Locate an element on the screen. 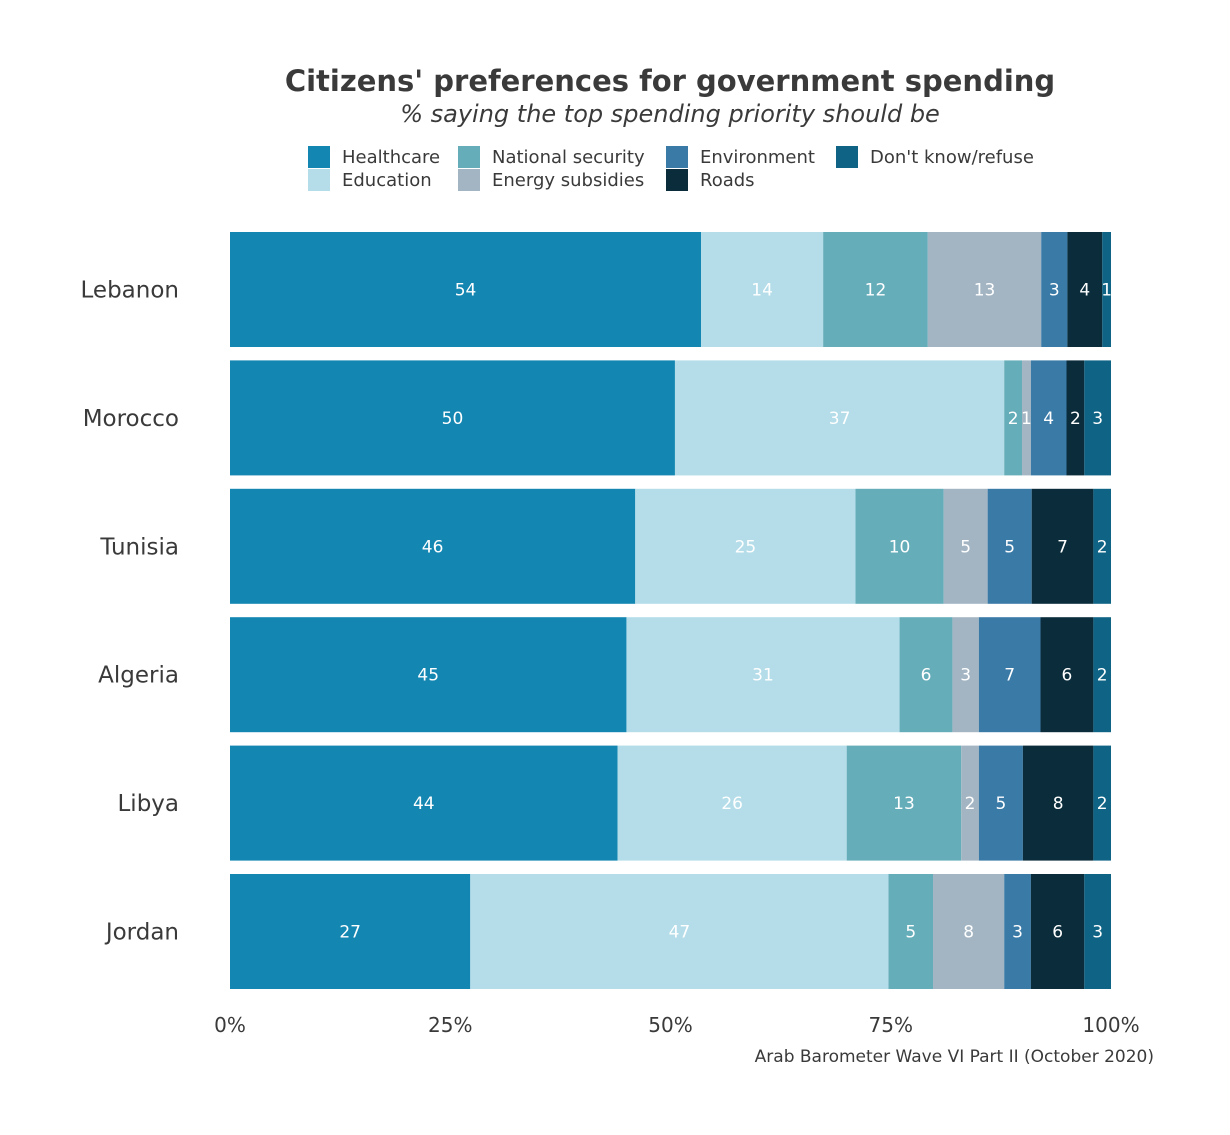  data-label-jordan-national-security: 5 is located at coordinates (910, 933).